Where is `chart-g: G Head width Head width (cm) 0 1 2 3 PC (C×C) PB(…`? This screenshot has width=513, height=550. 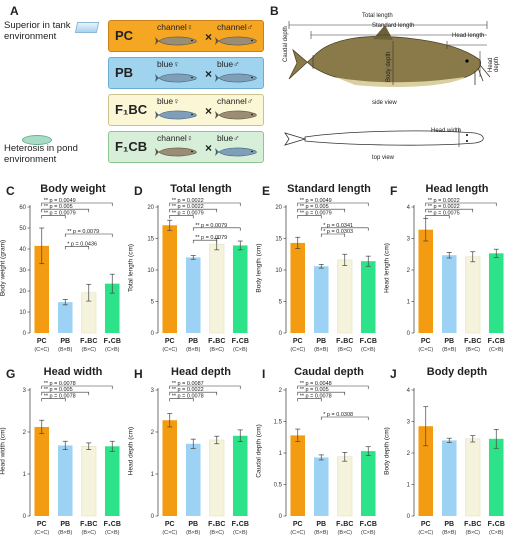 chart-g: G Head width Head width (cm) 0 1 2 3 PC (C×C) PB(… is located at coordinates (64, 457).